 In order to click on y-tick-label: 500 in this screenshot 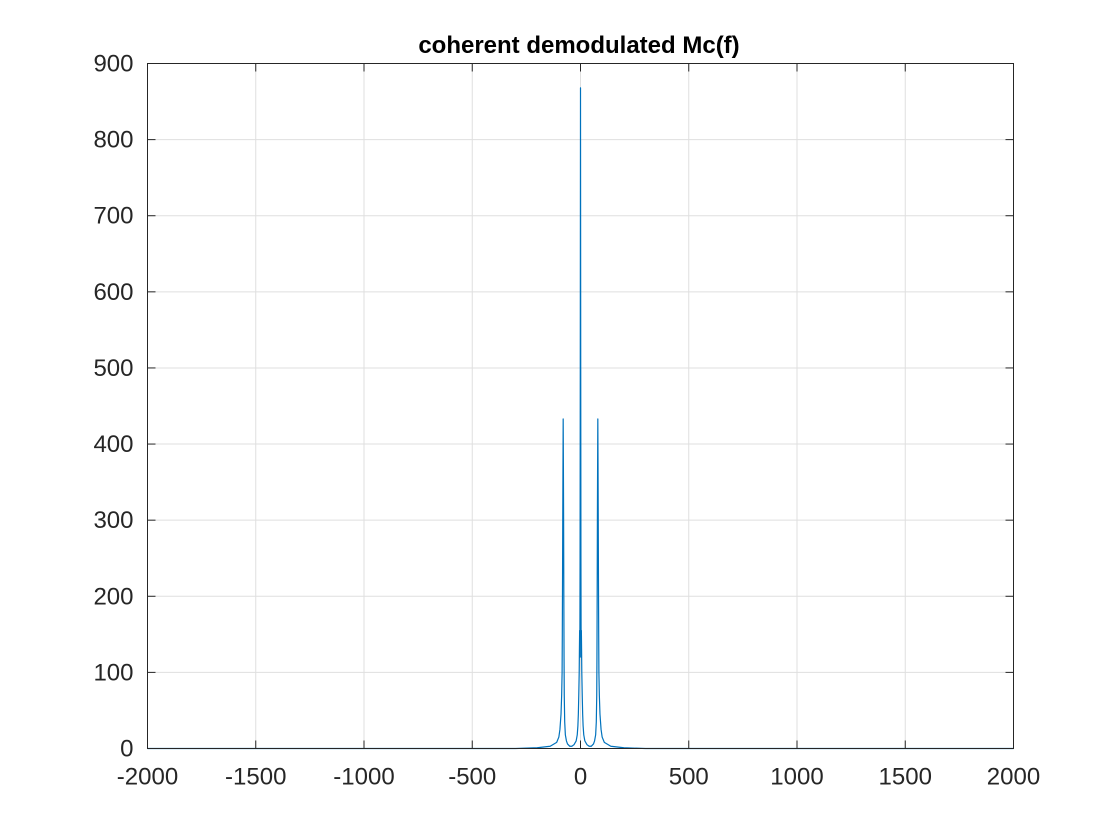, I will do `click(113, 368)`.